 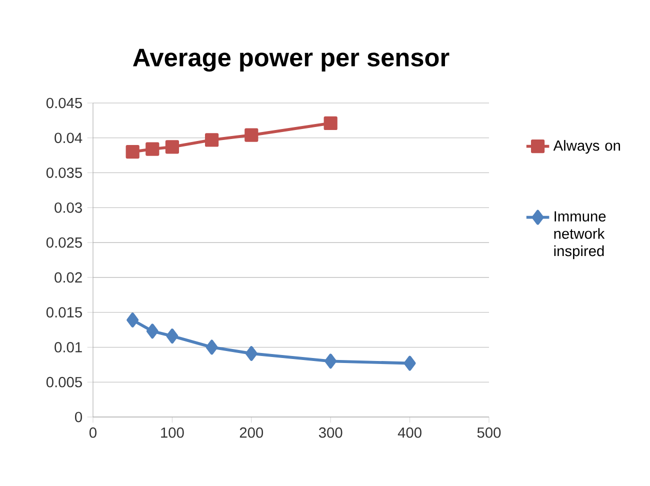 I want to click on y-tick-label: 0.015, so click(x=64, y=312).